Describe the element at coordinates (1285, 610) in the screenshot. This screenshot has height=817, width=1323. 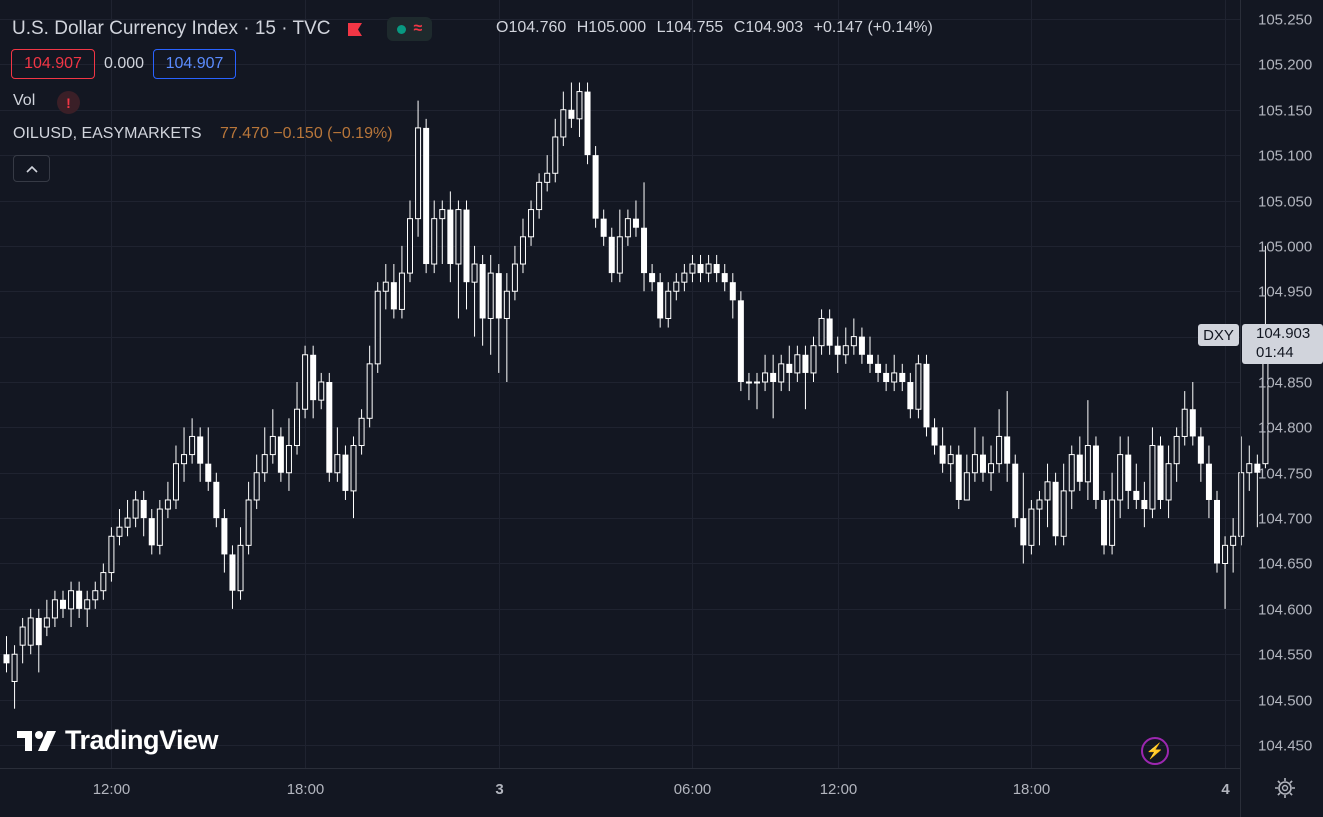
I see `price-tick-label: 104.600` at that location.